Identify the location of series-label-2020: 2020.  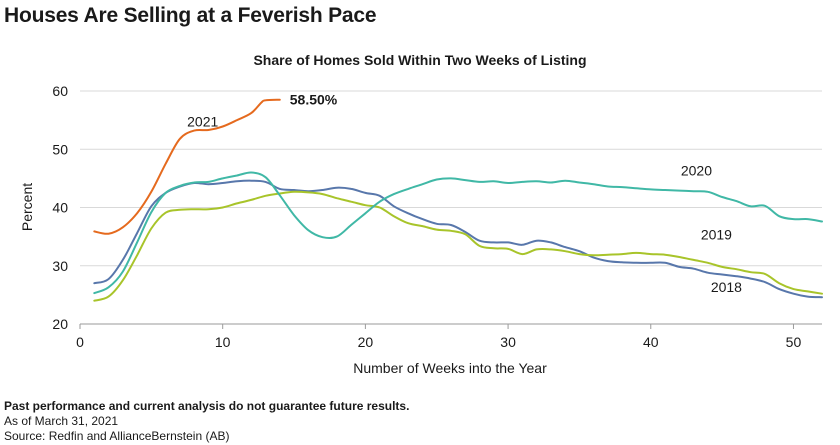
(696, 170).